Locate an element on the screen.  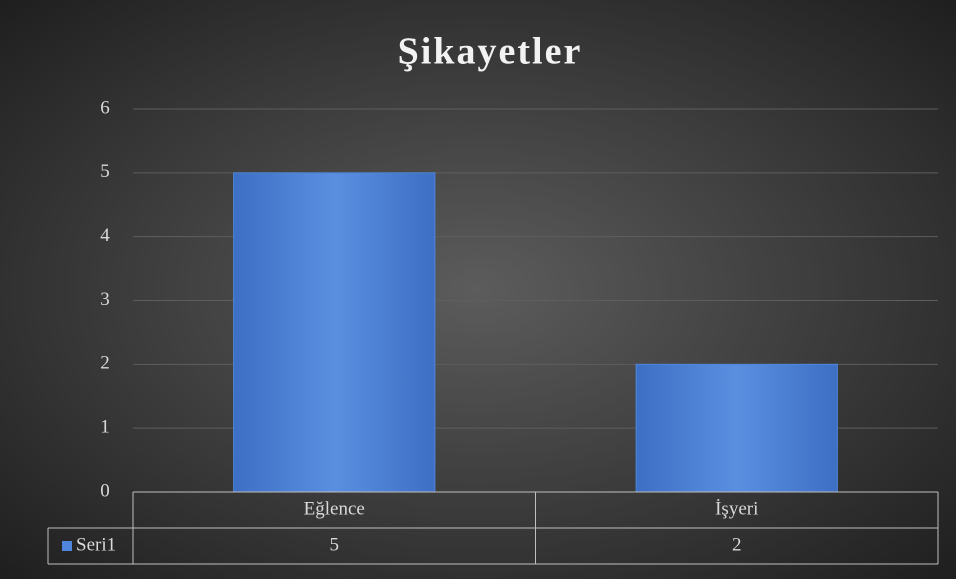
legend-label: Seri1 is located at coordinates (96, 544).